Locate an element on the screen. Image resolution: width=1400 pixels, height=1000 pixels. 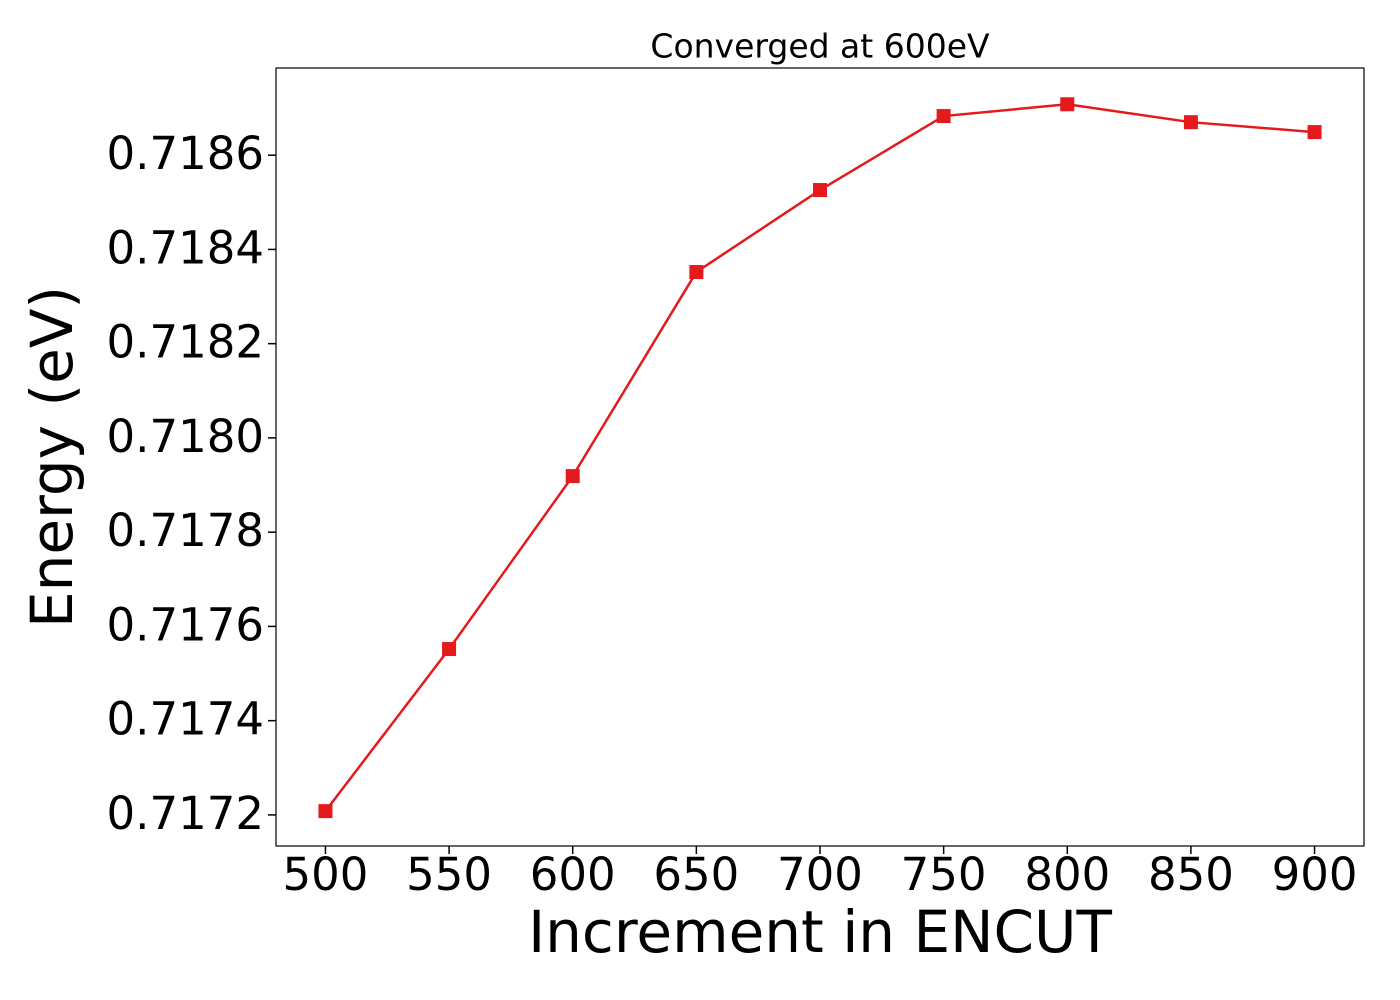
y-tick-label: 0.7180 is located at coordinates (185, 436).